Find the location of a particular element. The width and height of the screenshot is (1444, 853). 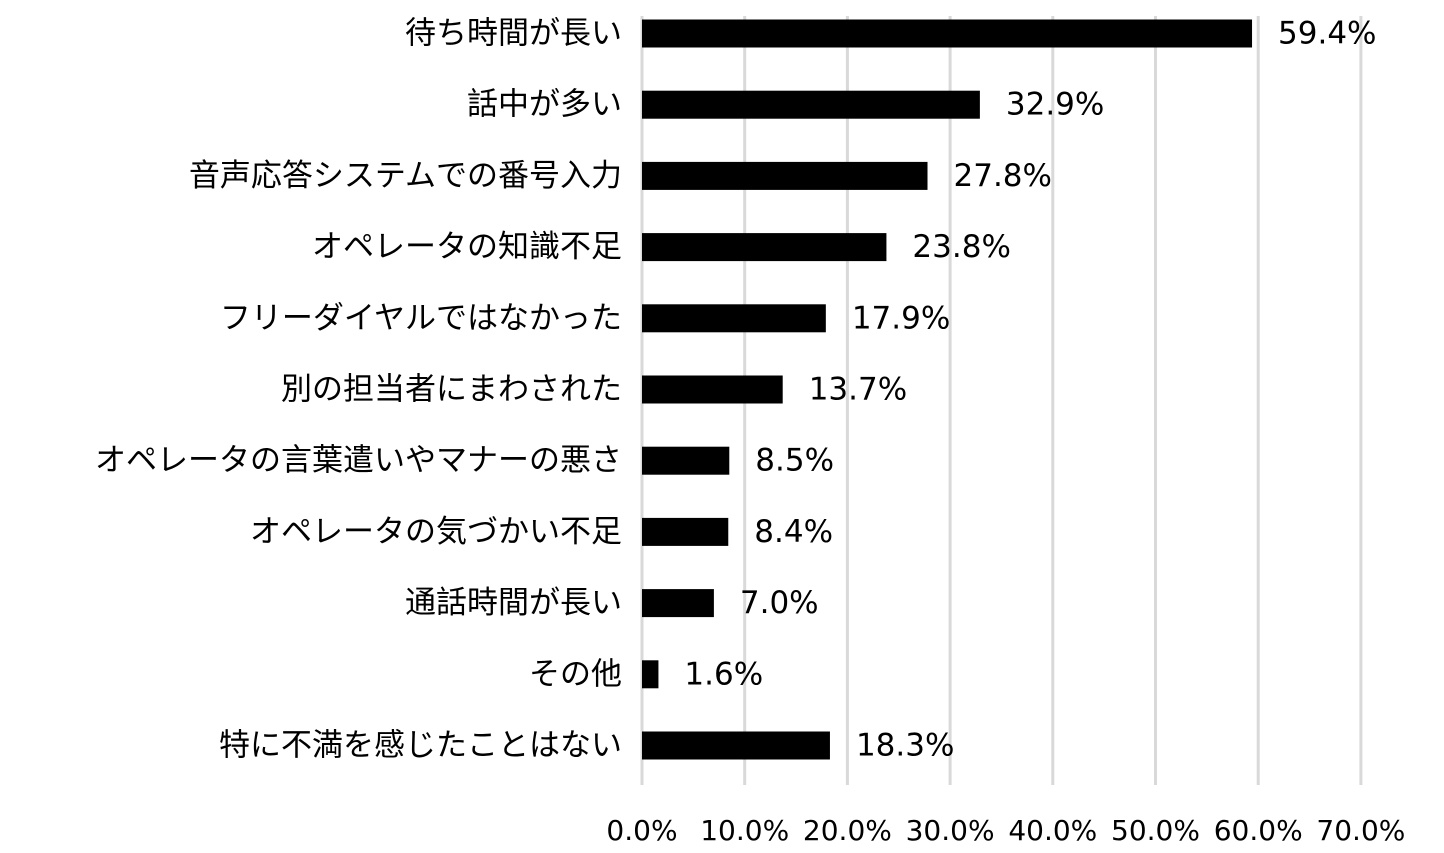

x-tick-label: 10.0% is located at coordinates (744, 830).